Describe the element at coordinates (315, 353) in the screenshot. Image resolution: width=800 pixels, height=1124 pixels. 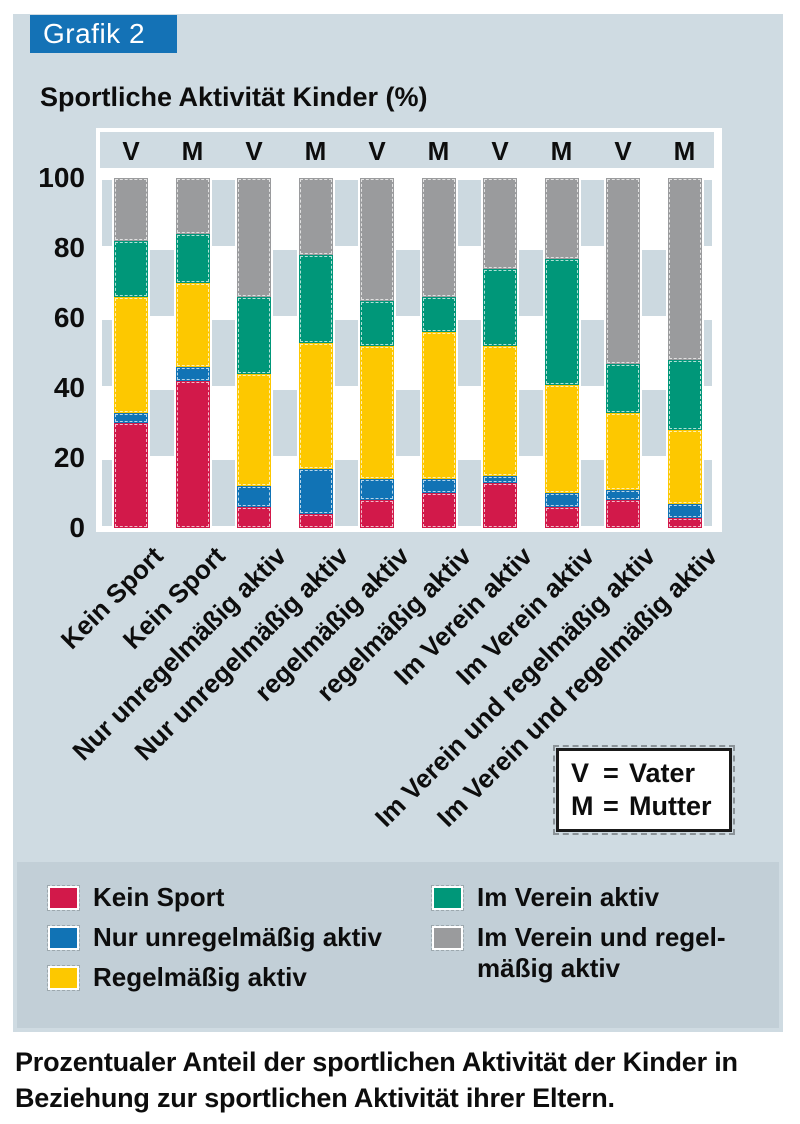
I see `bar-4-M` at that location.